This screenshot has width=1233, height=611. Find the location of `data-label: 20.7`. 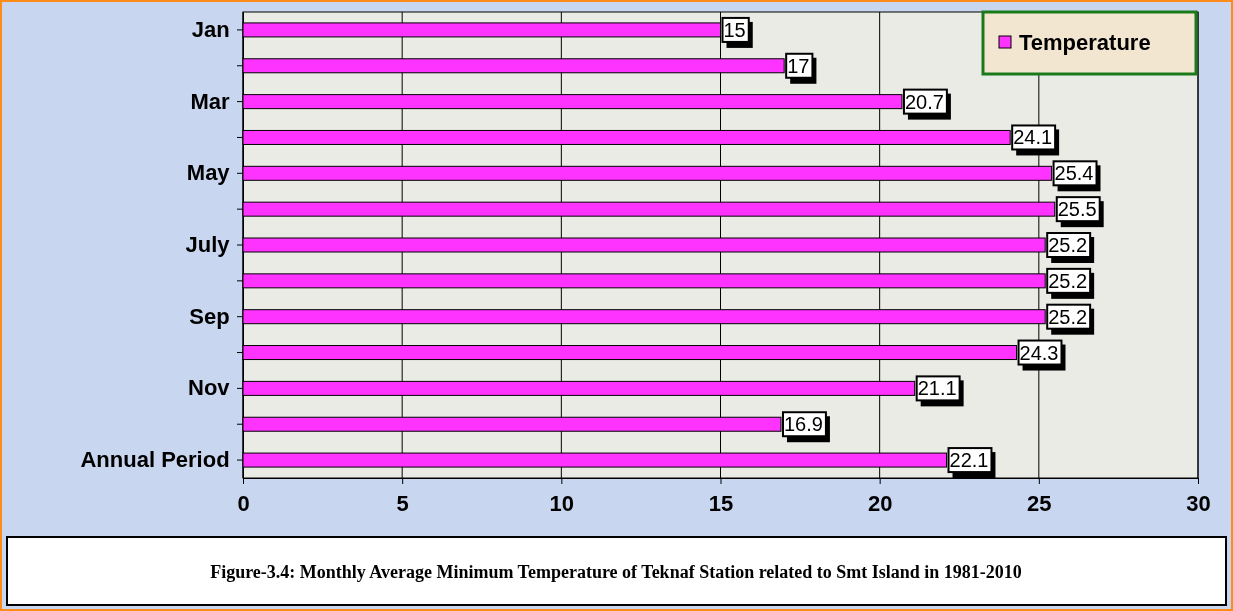

data-label: 20.7 is located at coordinates (924, 101).